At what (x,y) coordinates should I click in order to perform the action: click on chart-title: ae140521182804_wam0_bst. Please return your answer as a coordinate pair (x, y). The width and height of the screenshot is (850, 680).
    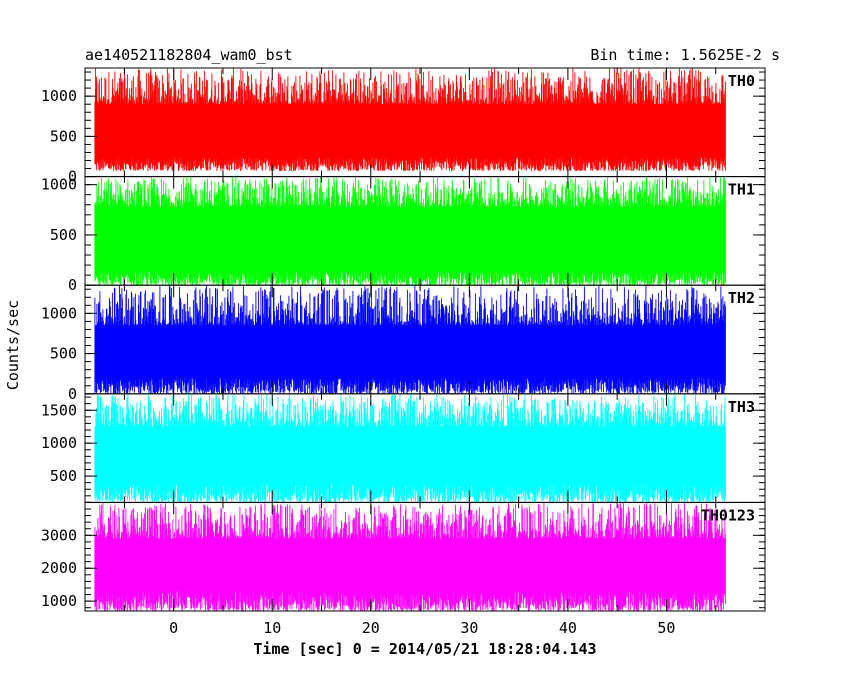
    Looking at the image, I should click on (189, 55).